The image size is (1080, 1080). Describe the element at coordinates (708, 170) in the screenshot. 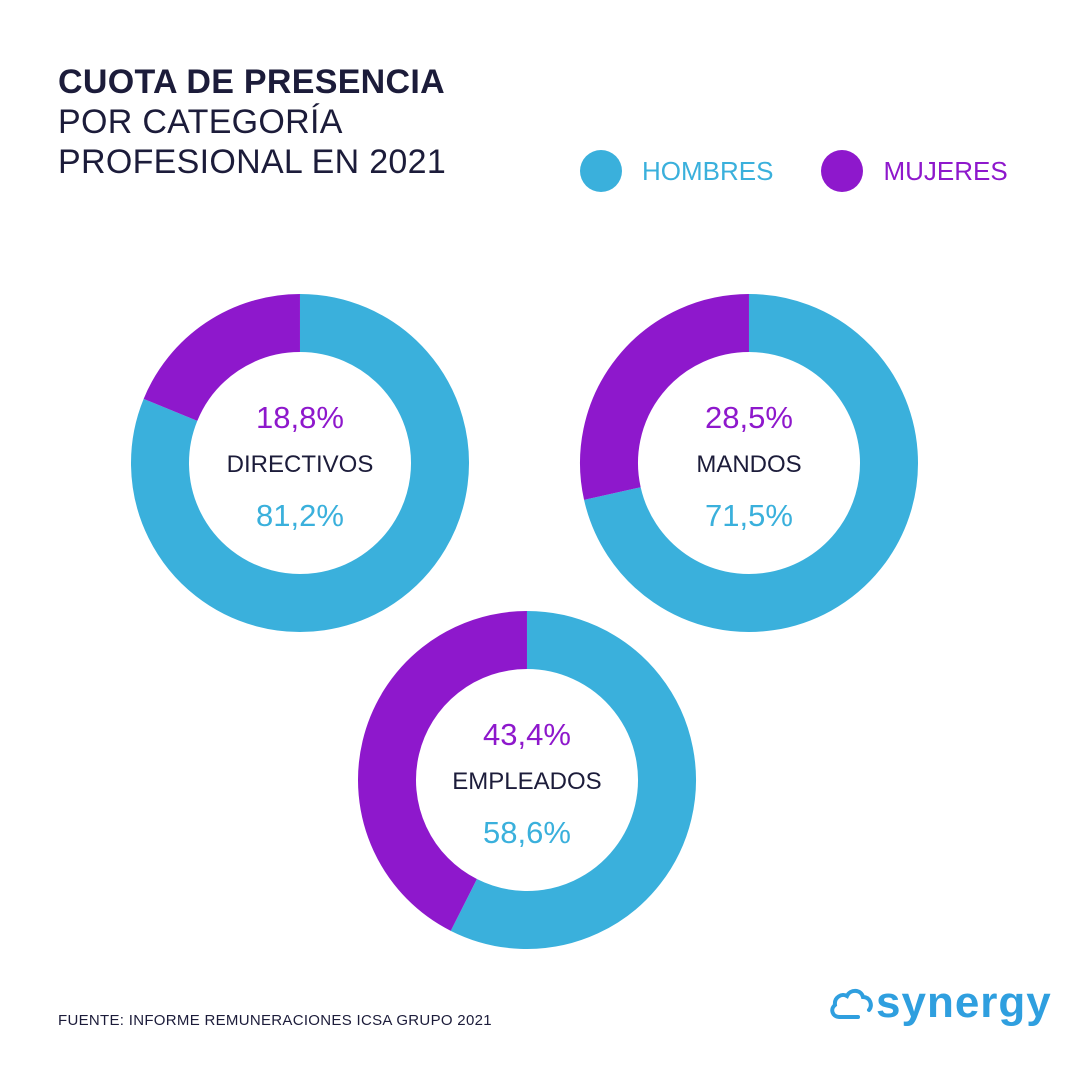

I see `legend-label-hombres: HOMBRES` at that location.